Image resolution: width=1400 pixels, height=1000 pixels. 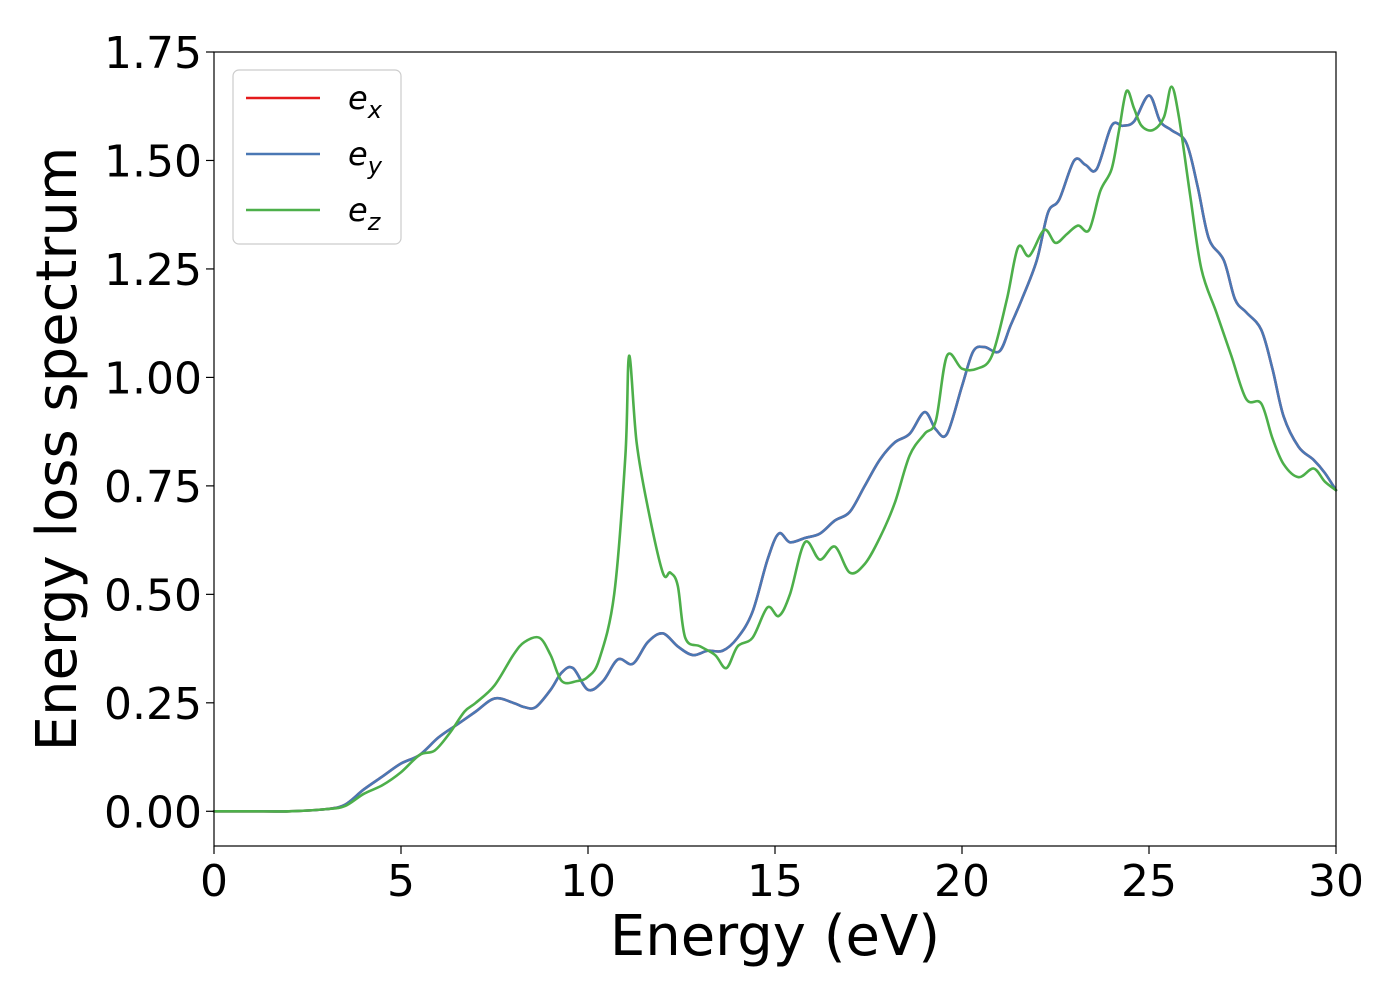 I want to click on x-tick-label: 30, so click(x=1336, y=881).